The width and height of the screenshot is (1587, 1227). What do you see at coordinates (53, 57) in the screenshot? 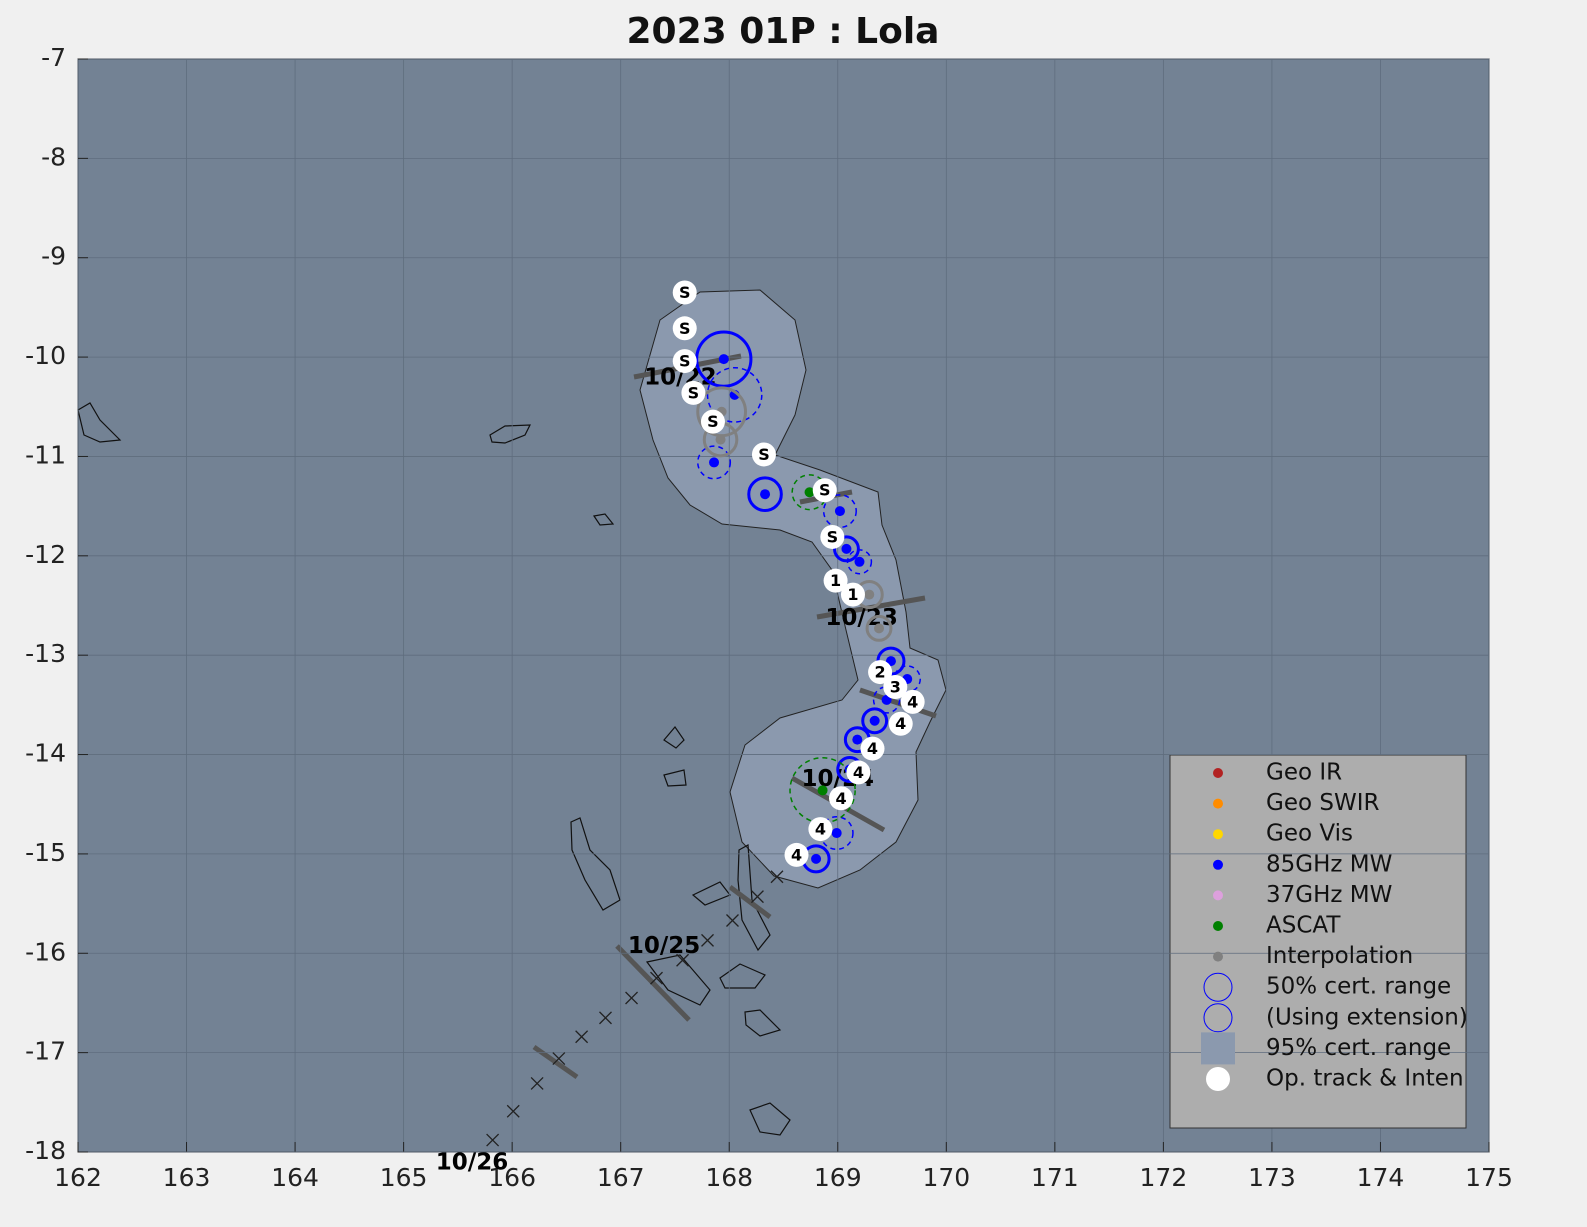
I see `y-tick-label: -7` at bounding box center [53, 57].